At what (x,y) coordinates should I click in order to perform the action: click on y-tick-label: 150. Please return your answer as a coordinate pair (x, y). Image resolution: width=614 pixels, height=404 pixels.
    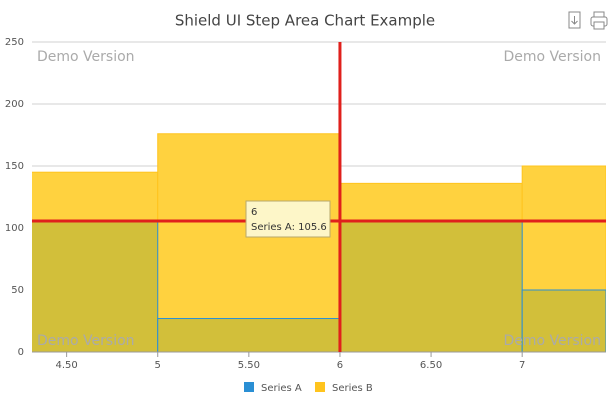
    Looking at the image, I should click on (14, 166).